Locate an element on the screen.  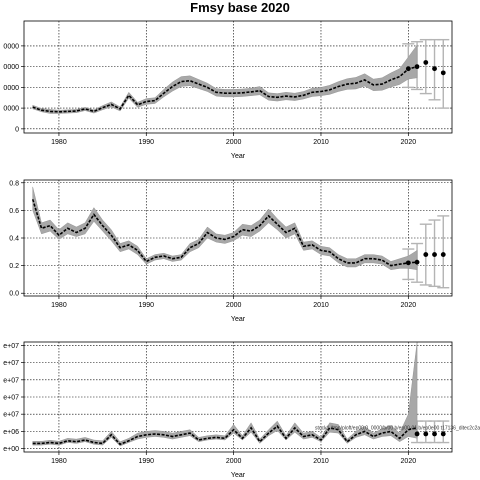
y-tick-label: 0.2 is located at coordinates (14, 266).